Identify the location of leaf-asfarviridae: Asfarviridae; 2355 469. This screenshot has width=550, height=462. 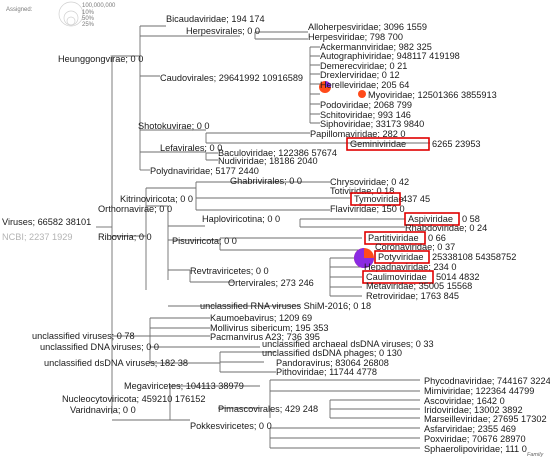
(470, 429).